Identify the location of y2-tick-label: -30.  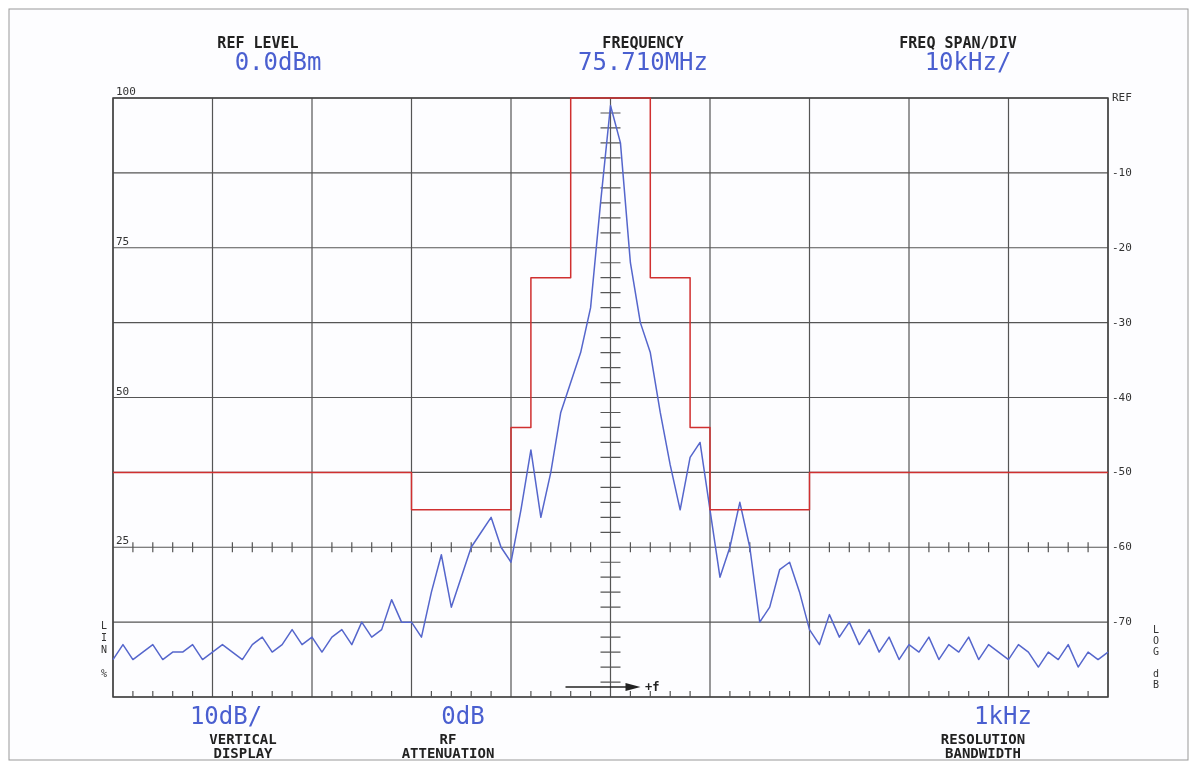
(1122, 322).